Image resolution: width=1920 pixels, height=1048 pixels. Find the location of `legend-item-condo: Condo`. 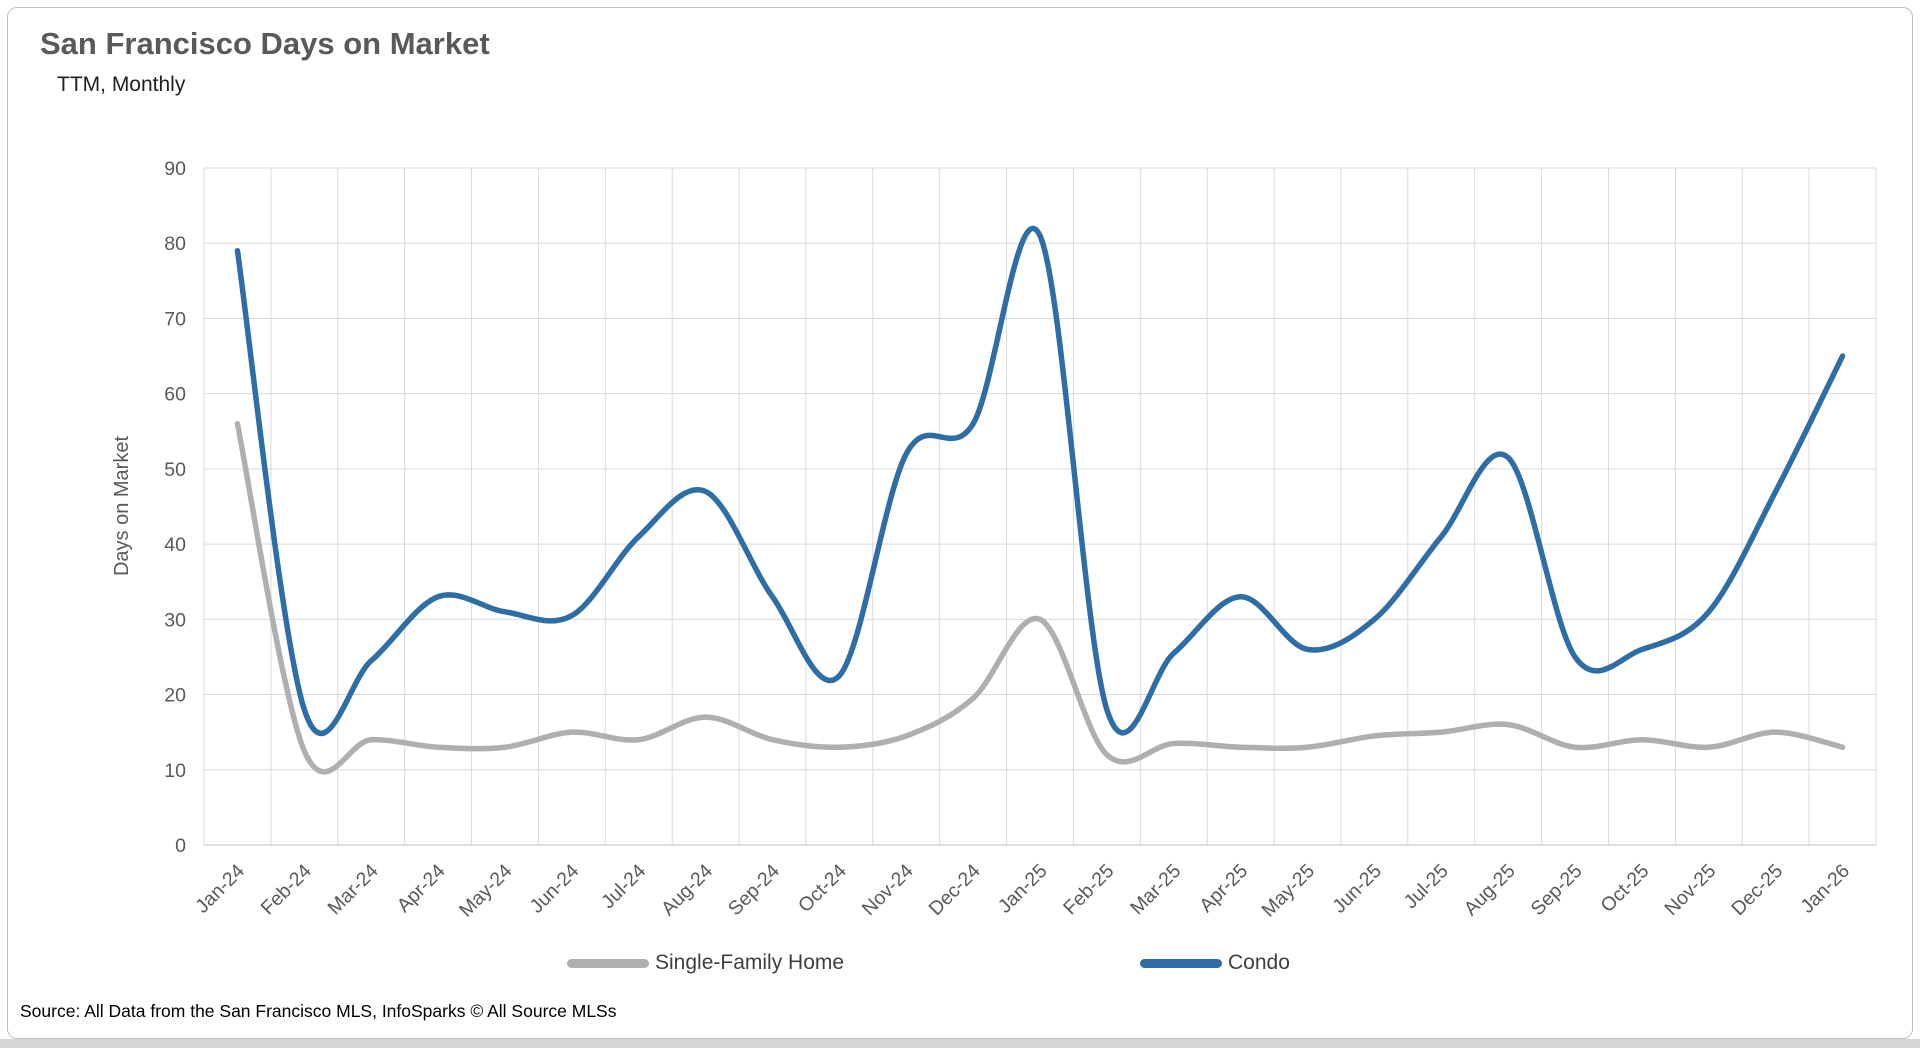

legend-item-condo: Condo is located at coordinates (1215, 963).